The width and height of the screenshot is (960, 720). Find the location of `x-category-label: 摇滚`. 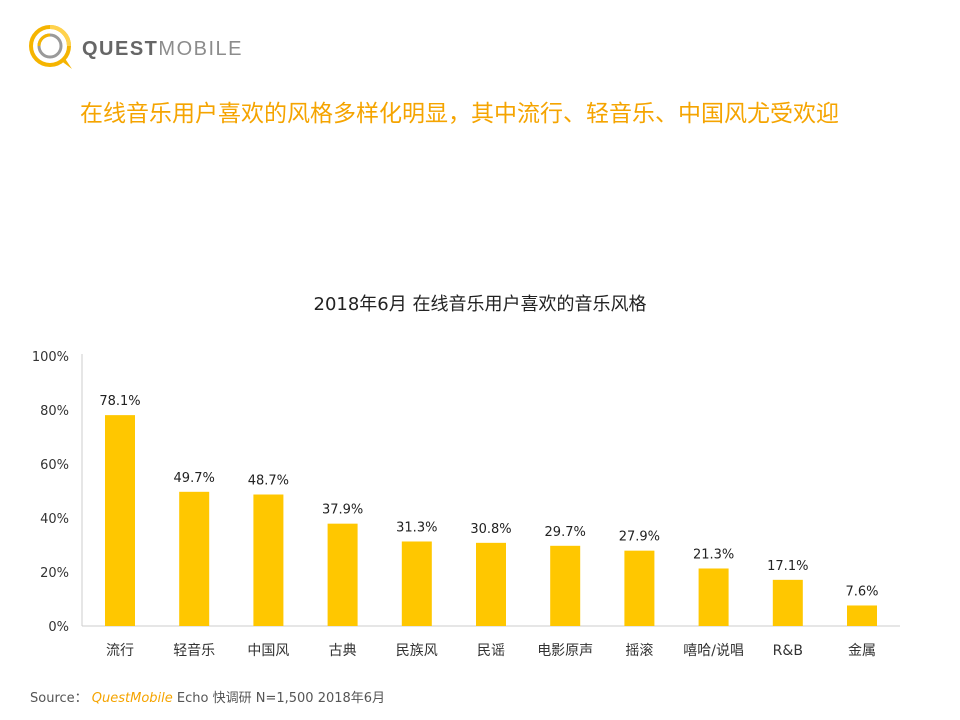

x-category-label: 摇滚 is located at coordinates (639, 650).